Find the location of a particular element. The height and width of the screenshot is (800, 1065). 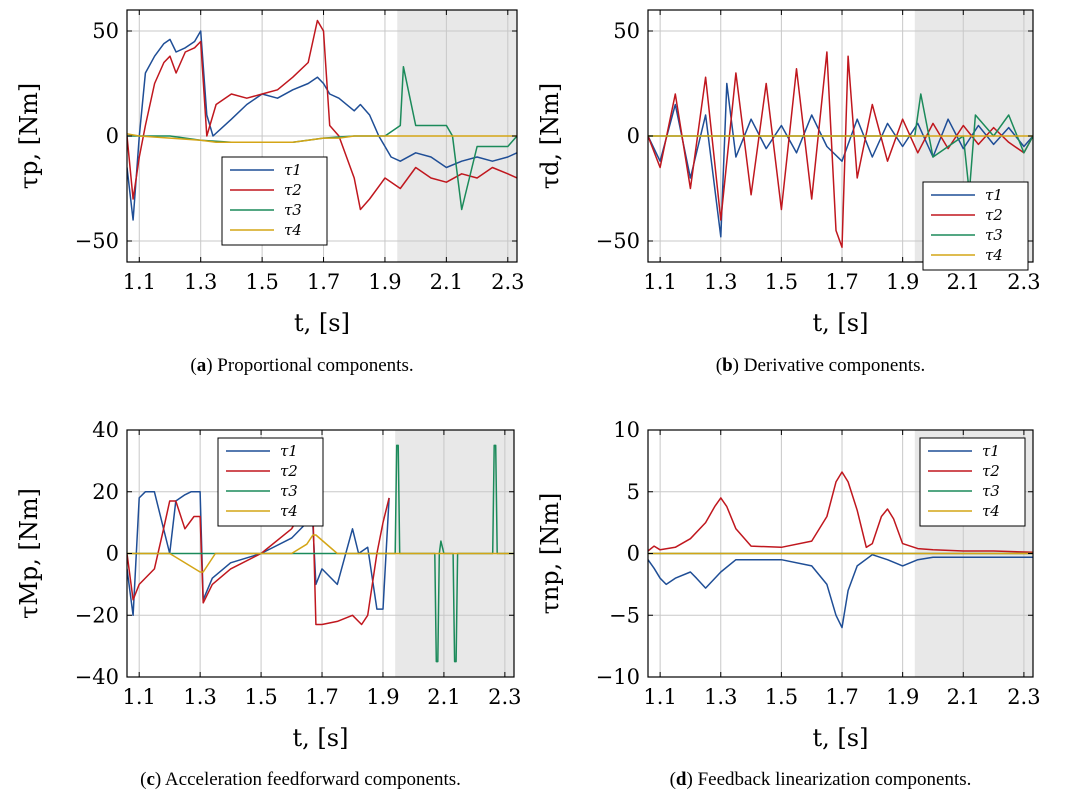

y-axis-label: τd, [Nm] is located at coordinates (550, 136).